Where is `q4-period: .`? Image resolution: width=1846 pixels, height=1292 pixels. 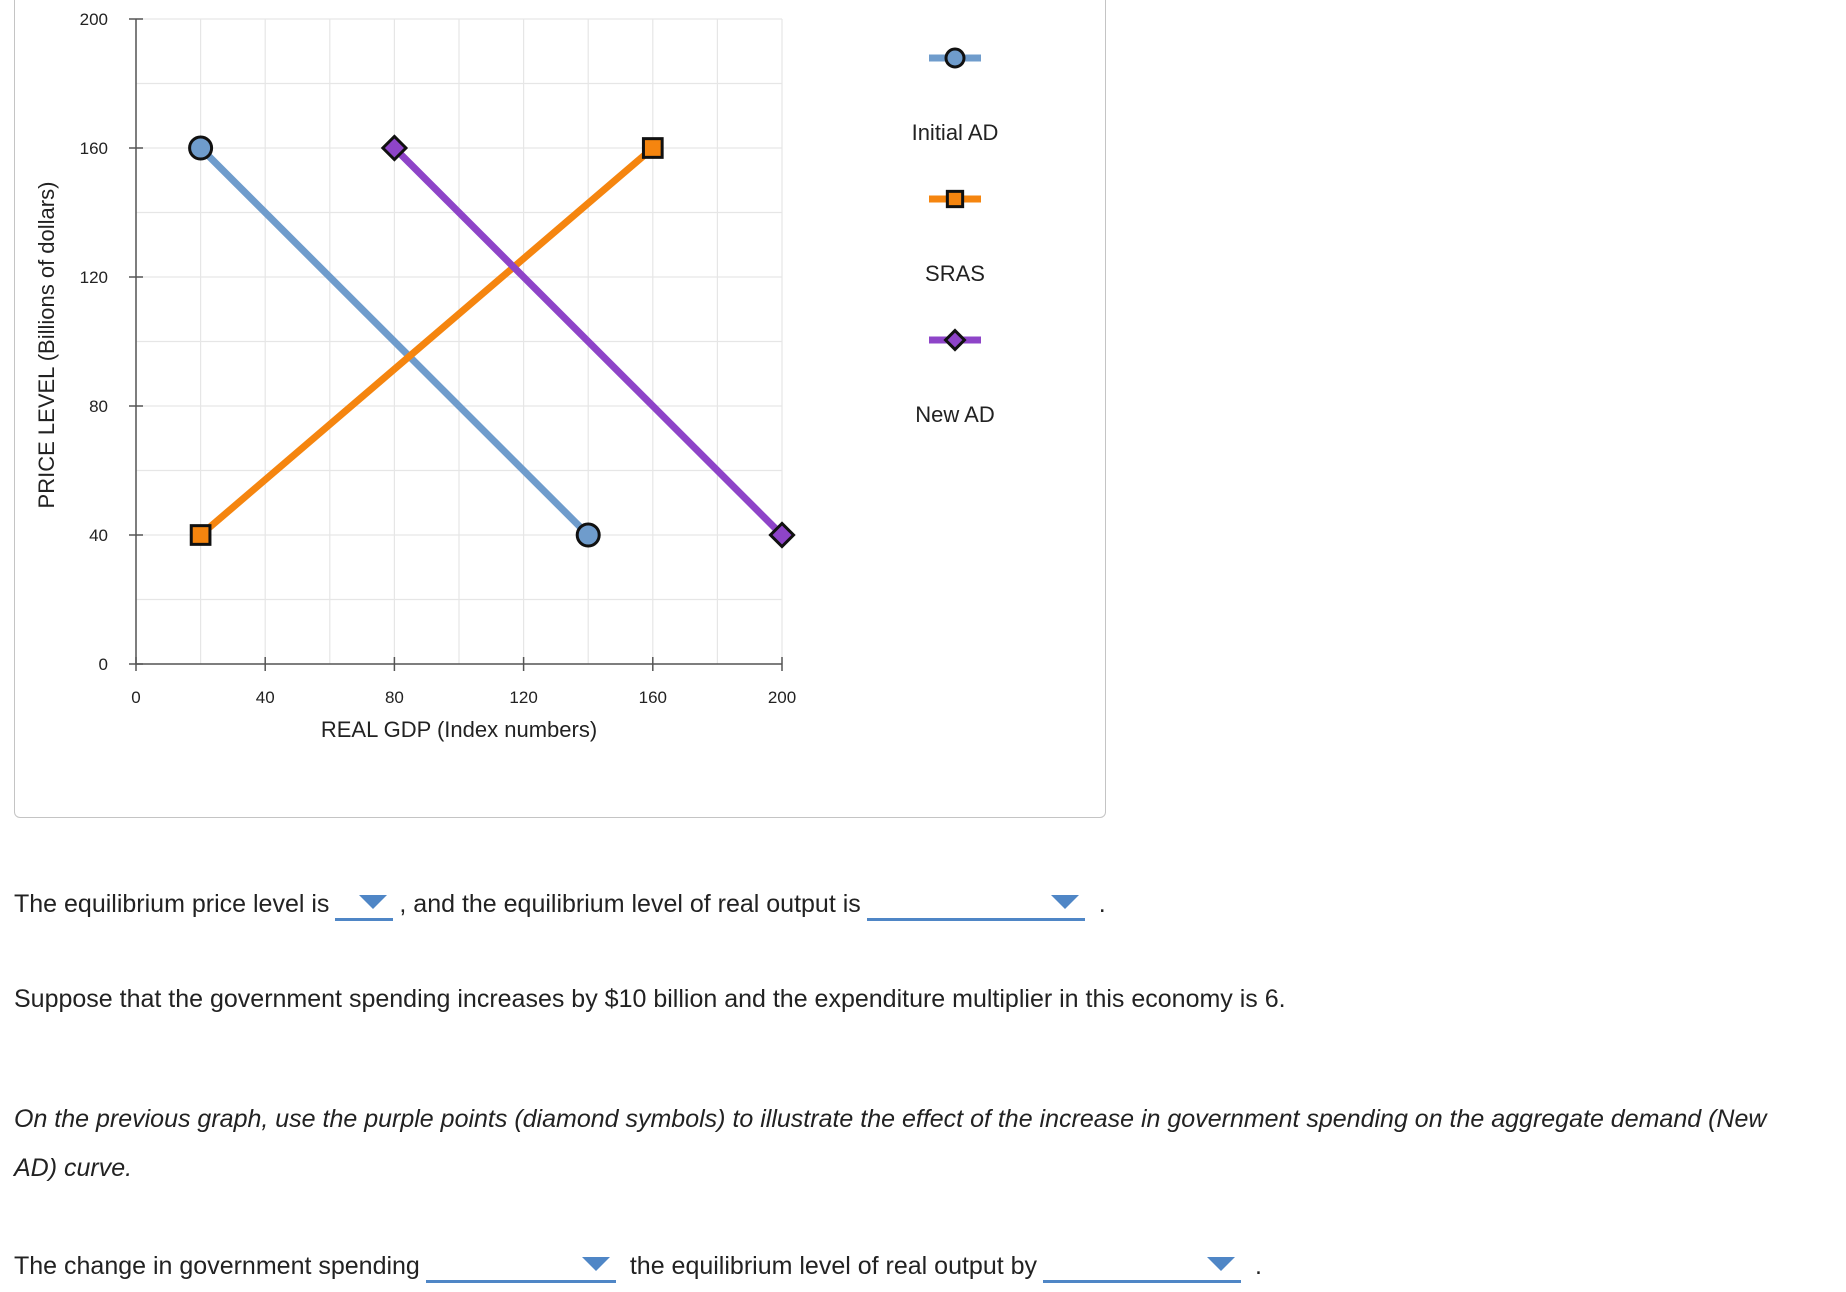
q4-period: . is located at coordinates (1258, 1266).